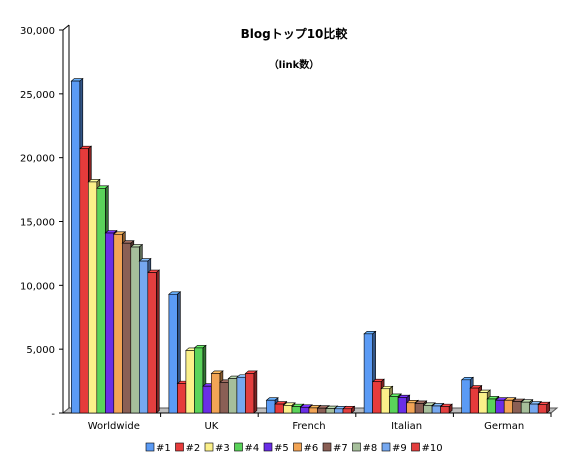  I want to click on chart-title: Blogトップ10比較, so click(295, 33).